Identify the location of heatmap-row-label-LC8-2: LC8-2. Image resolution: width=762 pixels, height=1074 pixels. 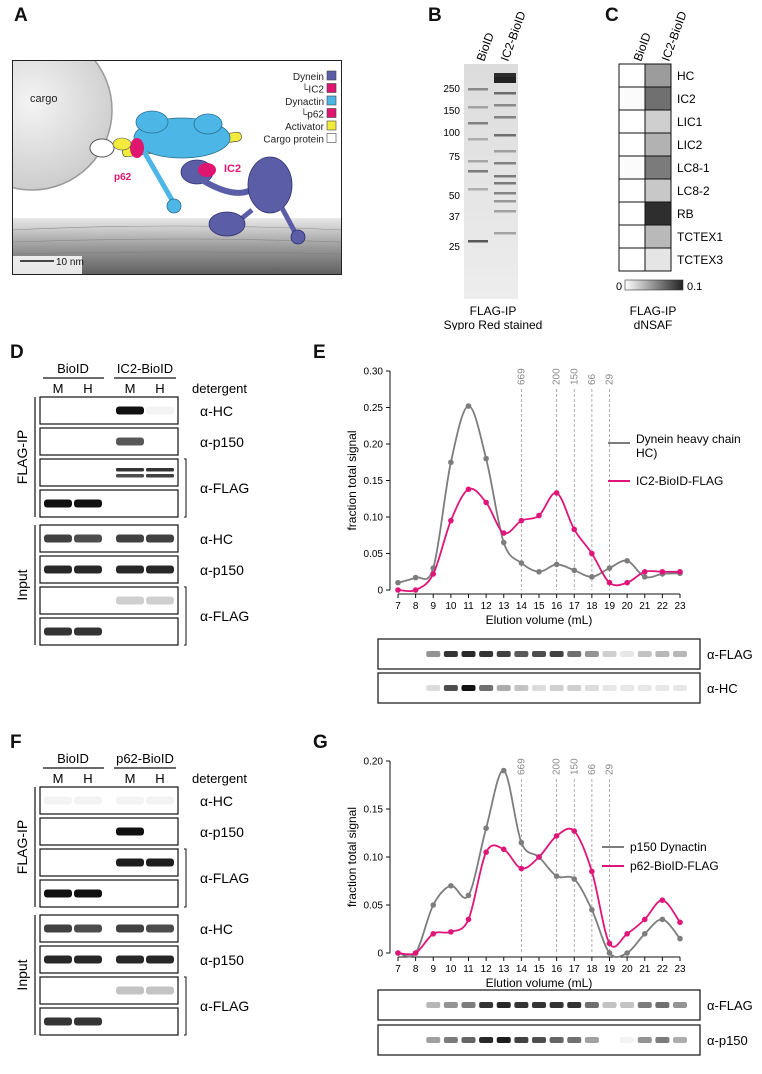
(693, 191).